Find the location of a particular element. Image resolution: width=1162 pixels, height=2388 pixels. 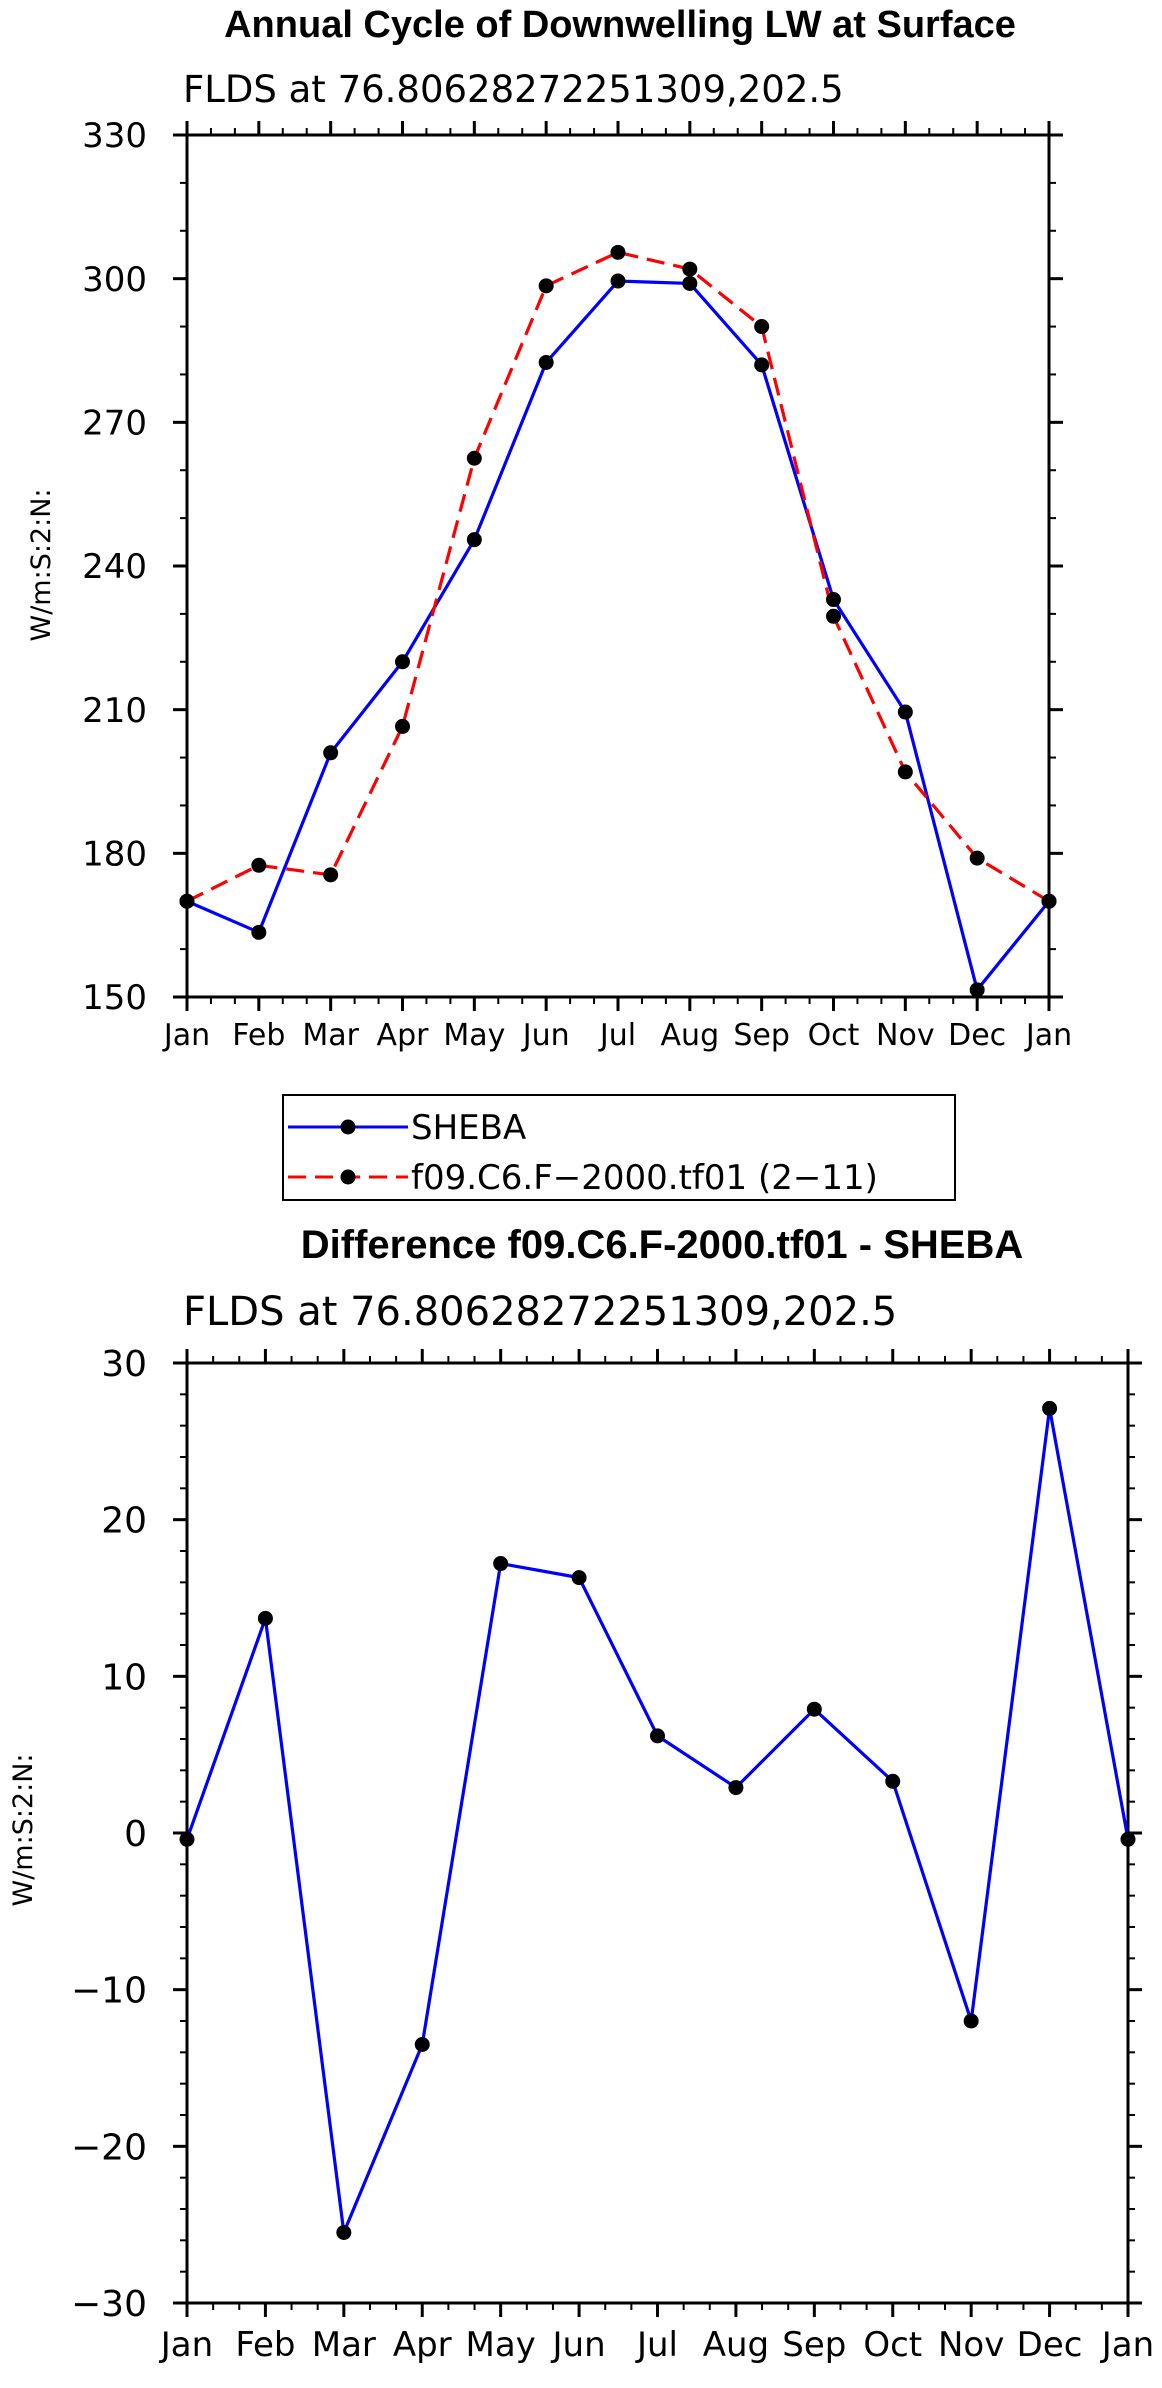

legend-sheba-label: SHEBA is located at coordinates (468, 1128).